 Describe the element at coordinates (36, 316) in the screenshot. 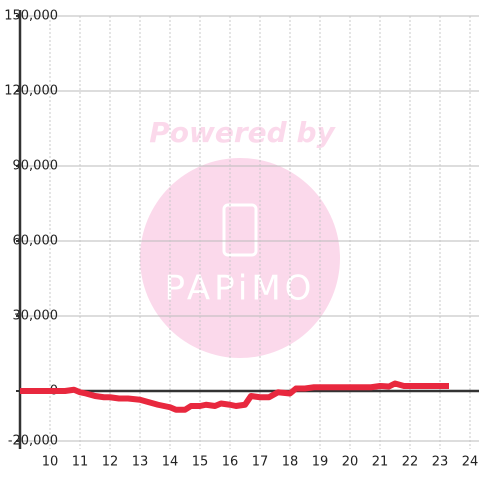

I see `y-tick-label: 30,000` at that location.